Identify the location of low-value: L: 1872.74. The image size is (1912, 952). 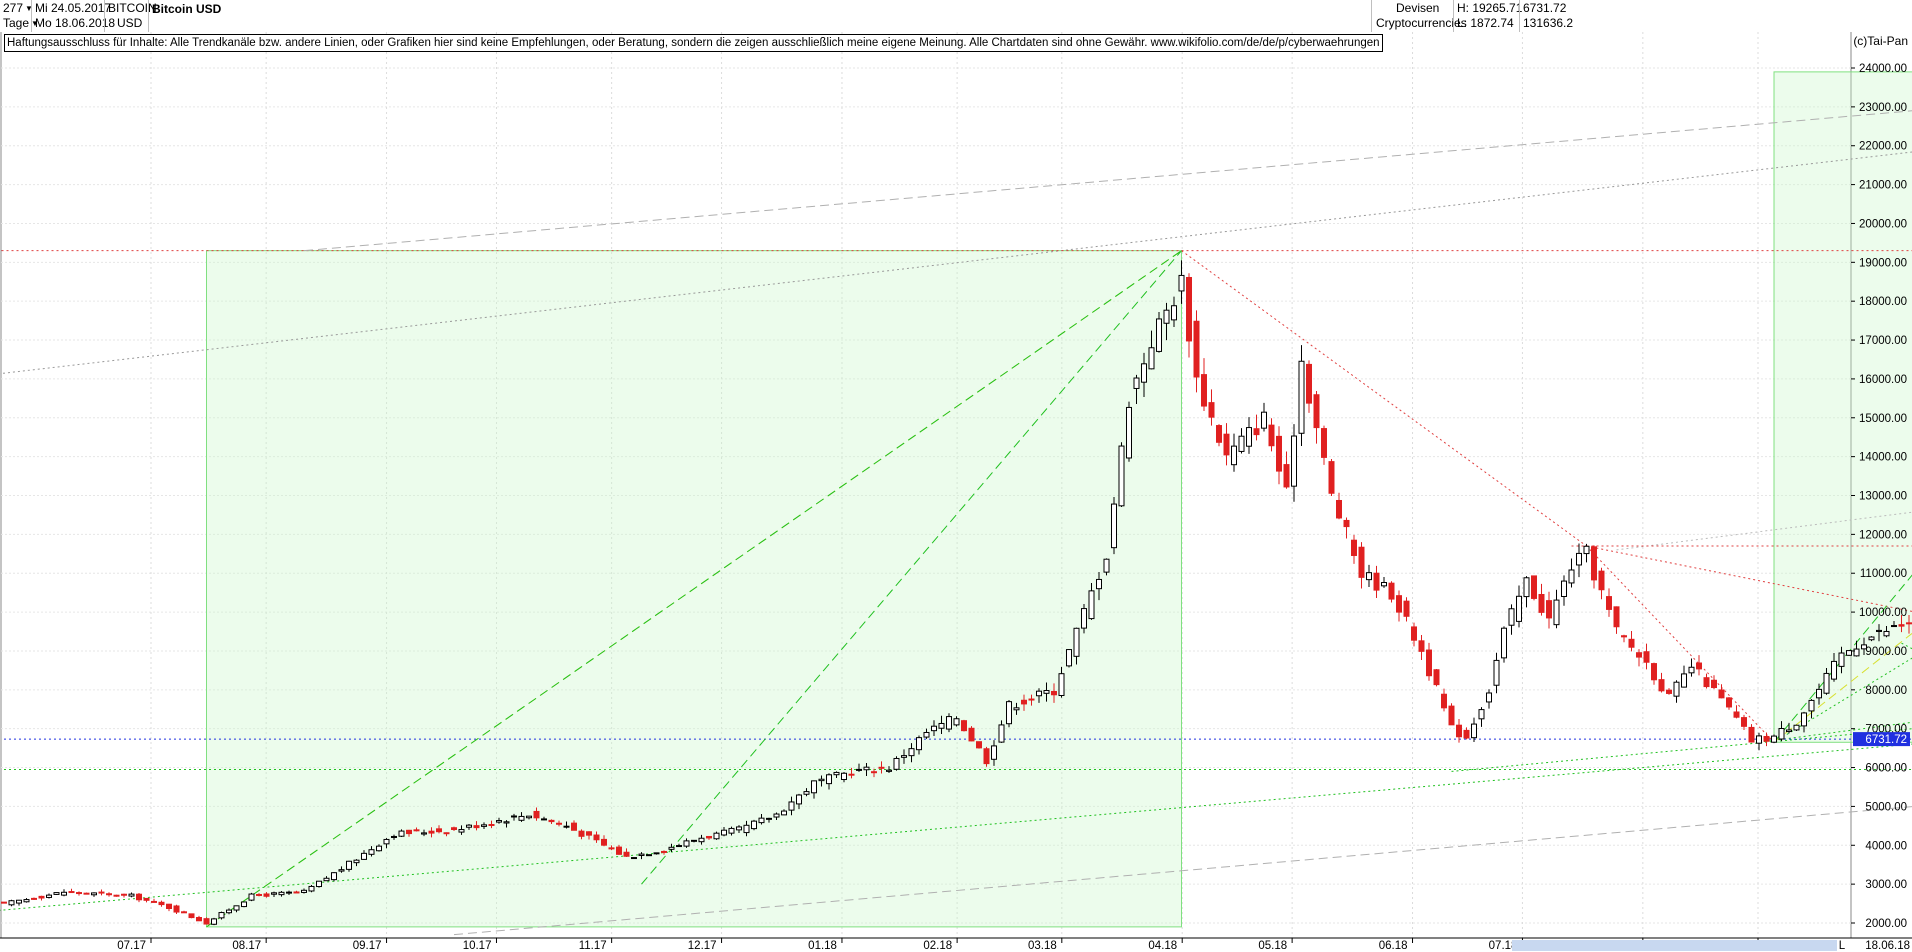
(1485, 23).